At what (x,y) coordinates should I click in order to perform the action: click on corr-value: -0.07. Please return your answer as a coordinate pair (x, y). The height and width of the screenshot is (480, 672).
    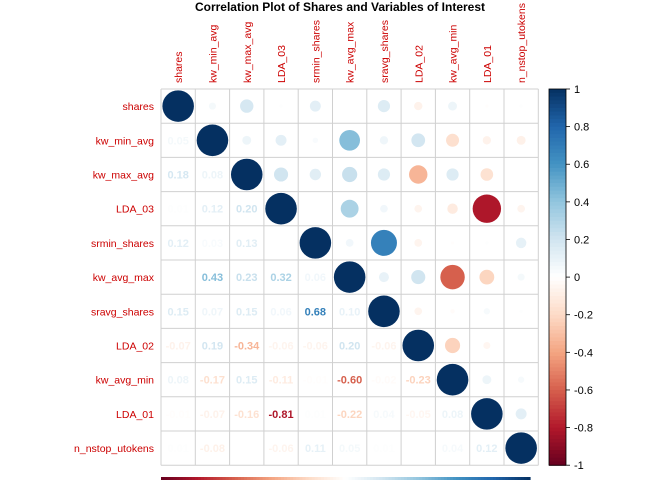
    Looking at the image, I should click on (178, 347).